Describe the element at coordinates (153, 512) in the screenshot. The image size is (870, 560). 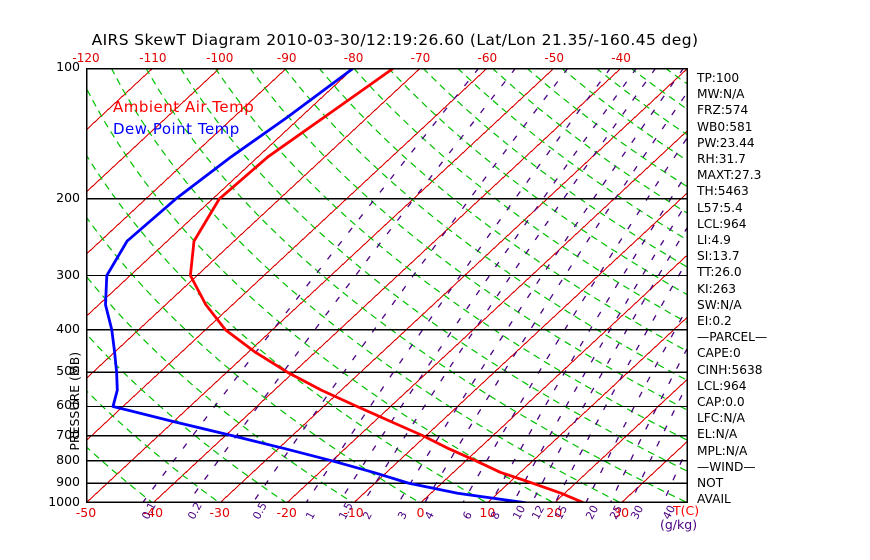
I see `bottom-temp-tick: -40` at that location.